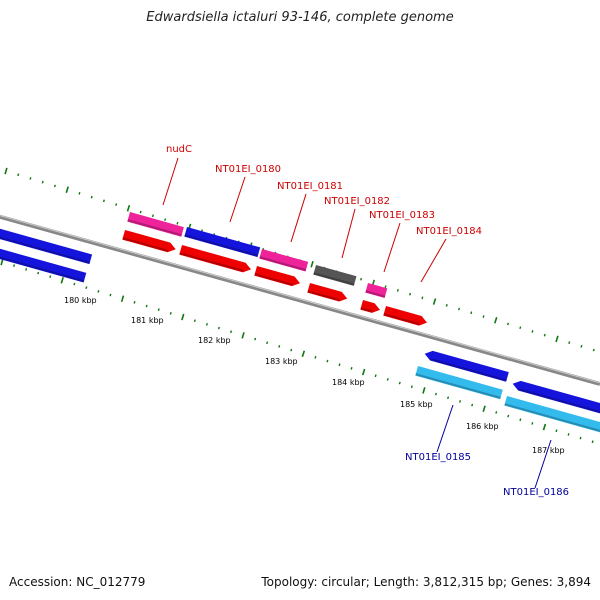 The image size is (600, 600). What do you see at coordinates (536, 492) in the screenshot?
I see `gene-label-NT01EI_0186: NT01EI_0186` at bounding box center [536, 492].